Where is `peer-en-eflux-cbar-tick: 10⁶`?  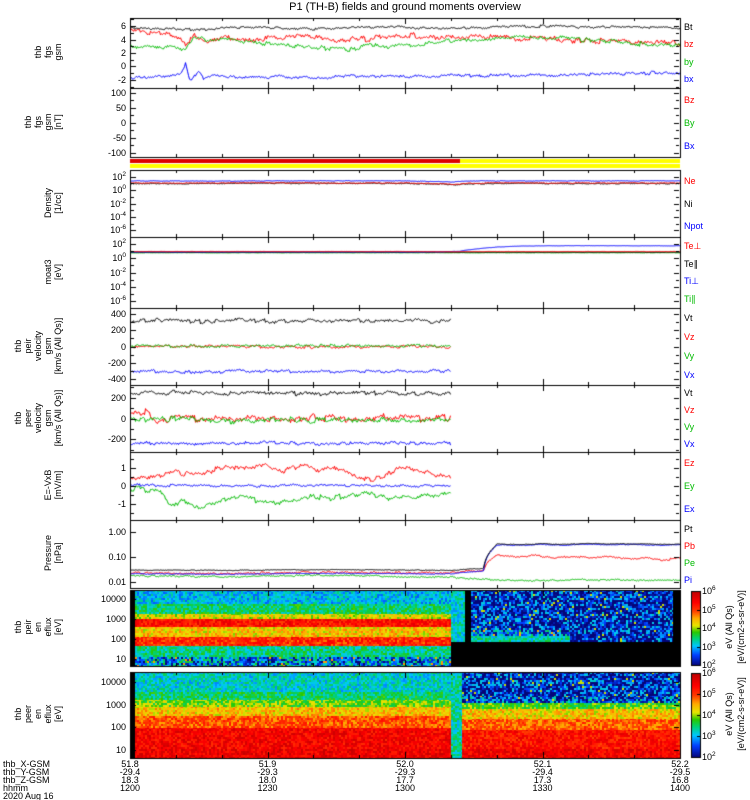
peer-en-eflux-cbar-tick: 10⁶ is located at coordinates (709, 672).